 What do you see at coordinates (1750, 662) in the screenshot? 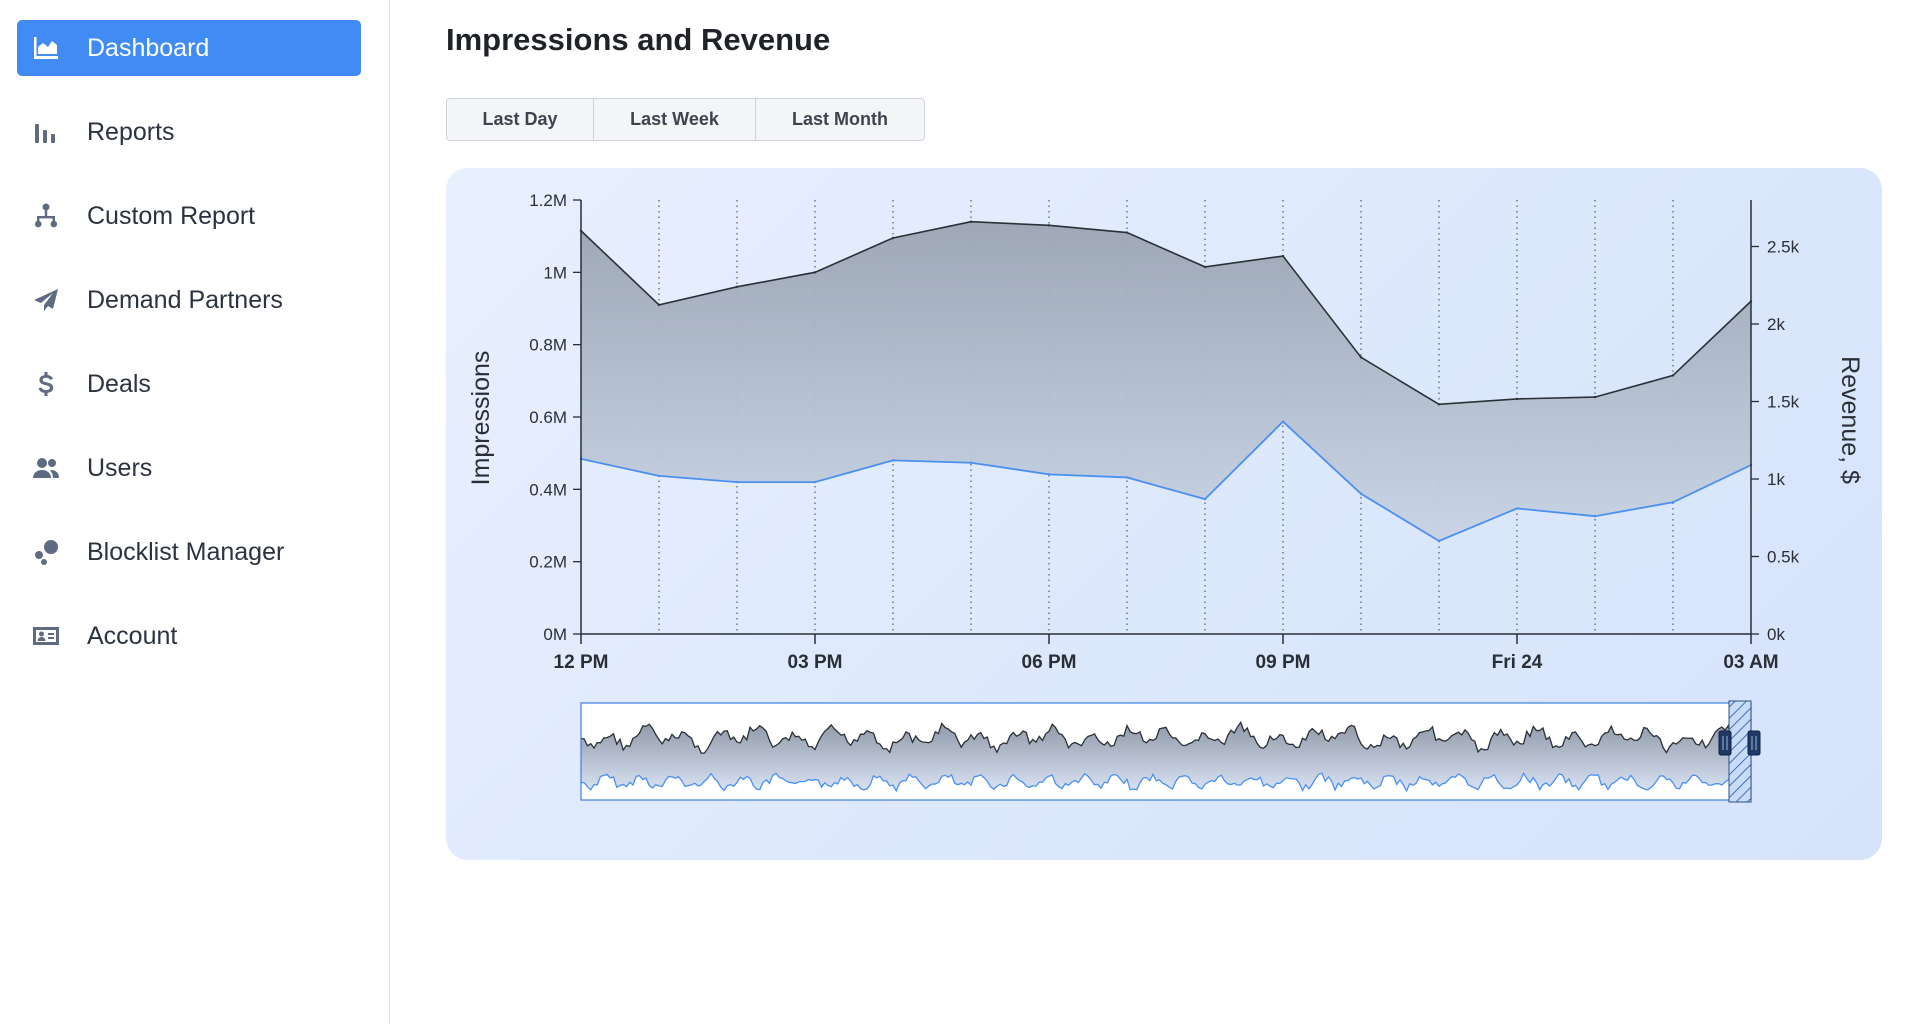
I see `x-tick-label: 03 AM` at bounding box center [1750, 662].